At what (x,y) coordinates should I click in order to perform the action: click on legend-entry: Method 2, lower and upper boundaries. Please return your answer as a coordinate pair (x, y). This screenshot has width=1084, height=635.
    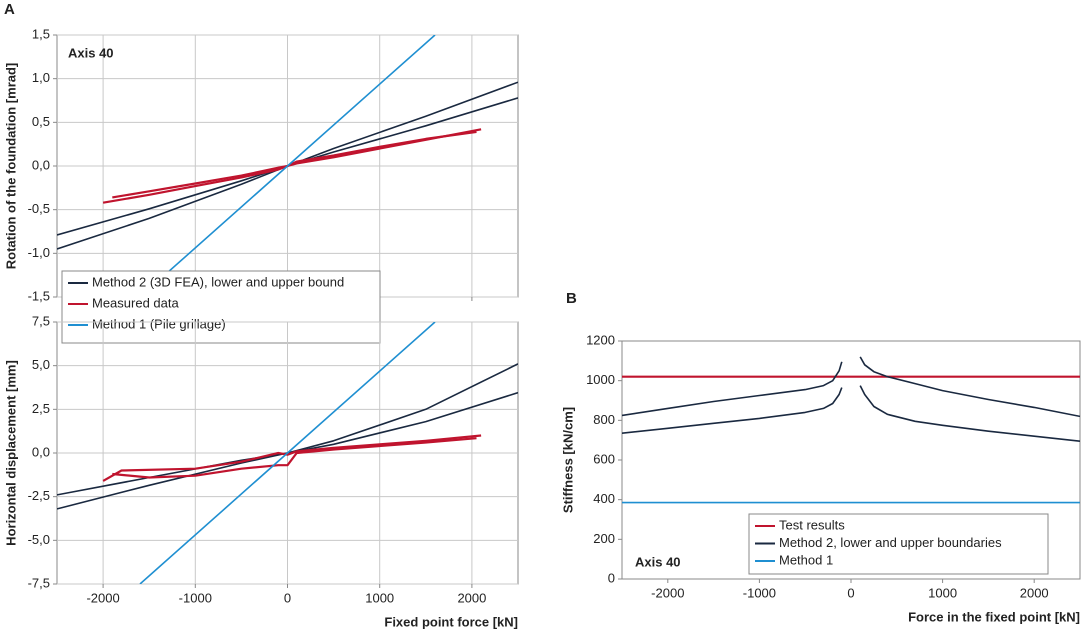
    Looking at the image, I should click on (890, 542).